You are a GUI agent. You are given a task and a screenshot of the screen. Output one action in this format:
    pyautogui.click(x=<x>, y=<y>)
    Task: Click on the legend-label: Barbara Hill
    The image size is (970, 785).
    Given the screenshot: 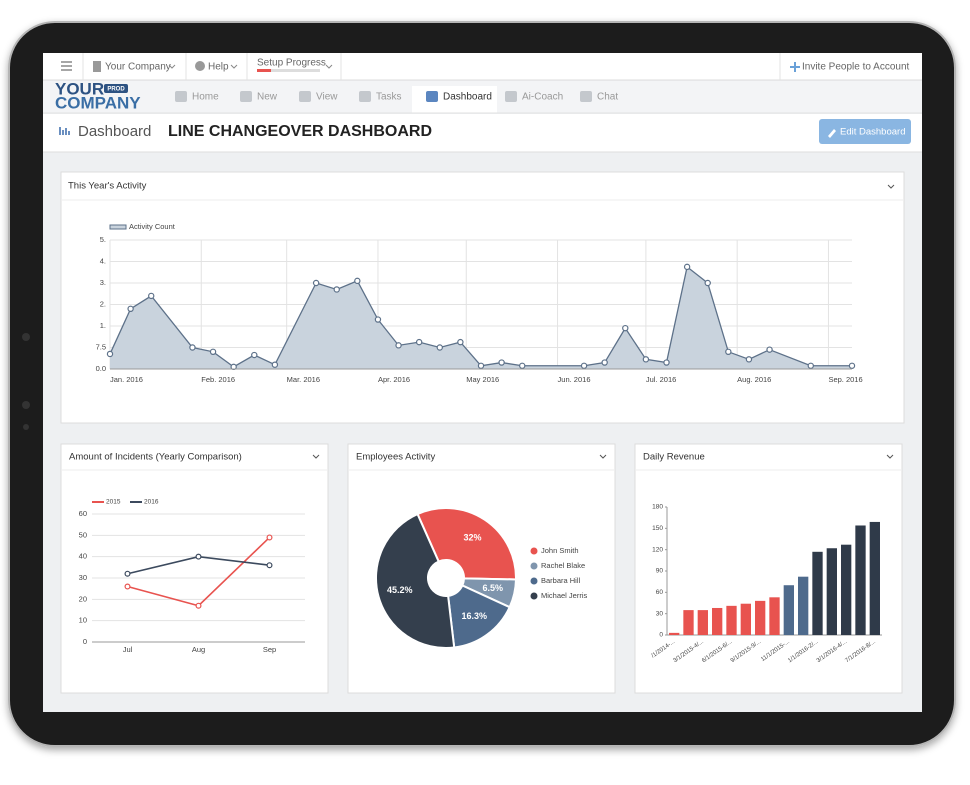 What is the action you would take?
    pyautogui.click(x=561, y=580)
    